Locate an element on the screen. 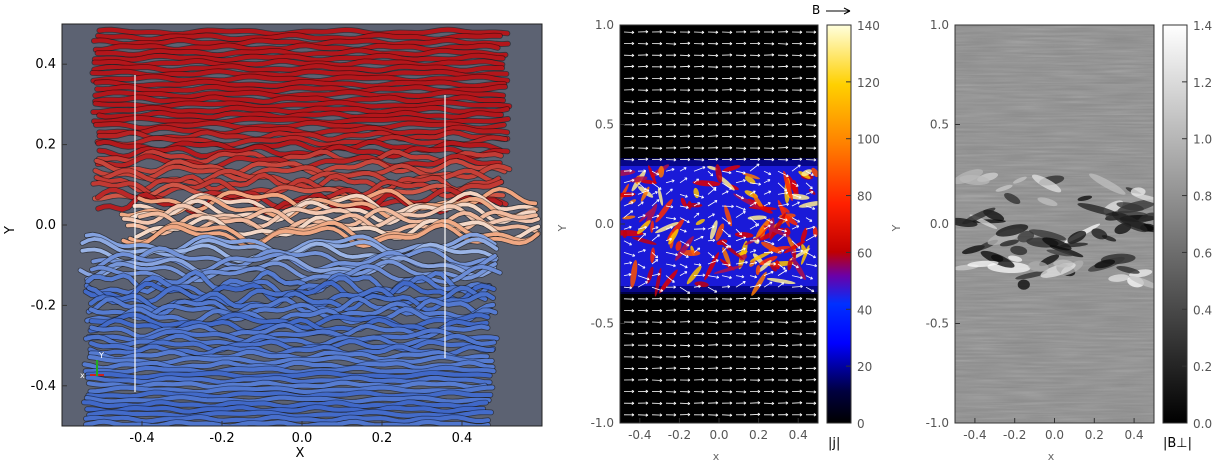 The height and width of the screenshot is (461, 1214). x-tick-label: 0.0 is located at coordinates (718, 435).